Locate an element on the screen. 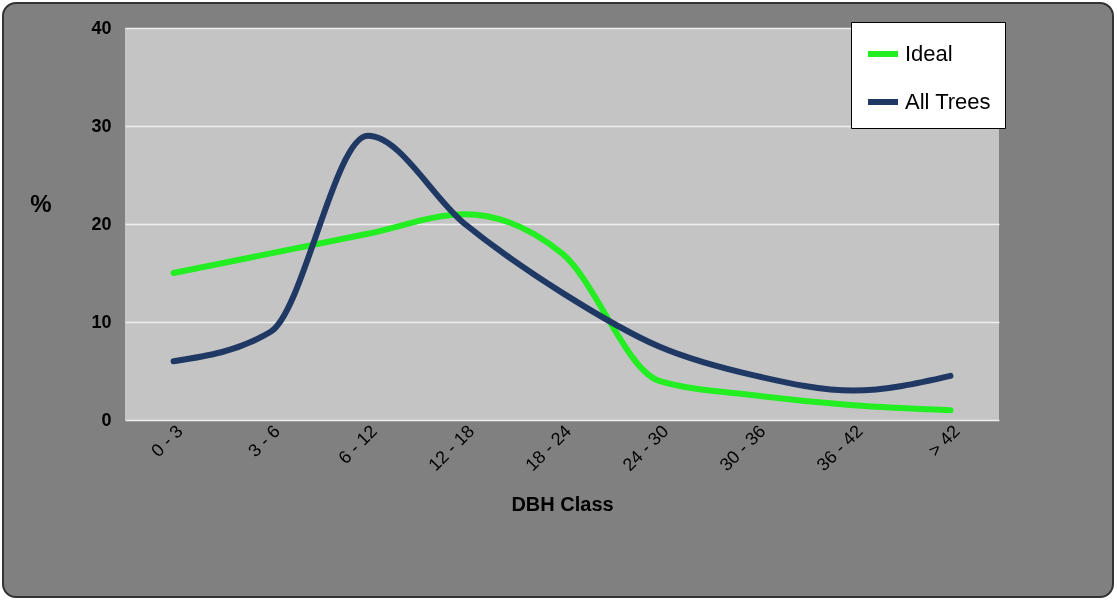  x-tick-label: 30 - 36 is located at coordinates (742, 448).